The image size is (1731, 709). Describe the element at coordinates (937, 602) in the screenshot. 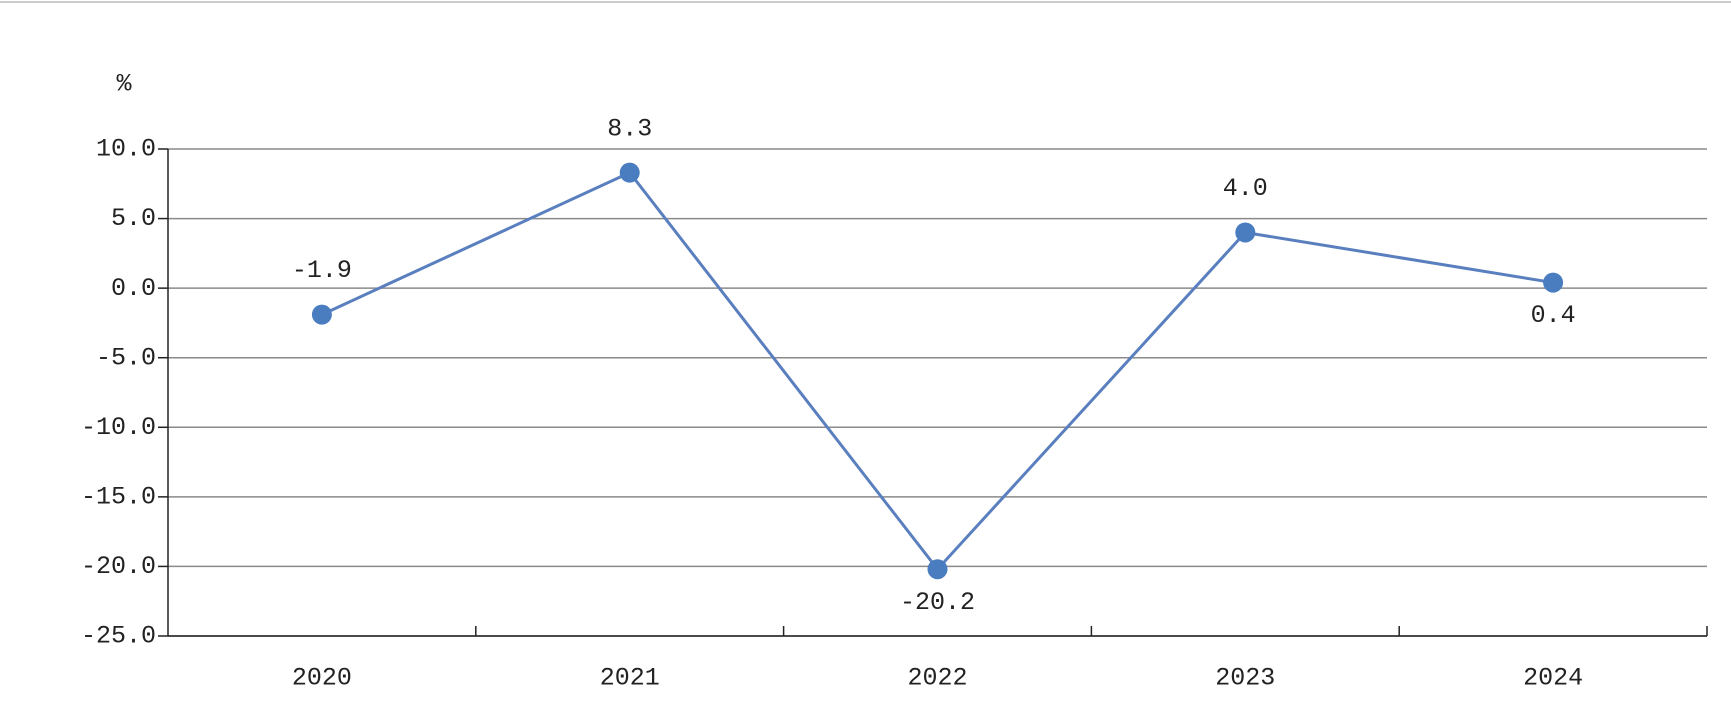

I see `data-label: -20.2` at that location.